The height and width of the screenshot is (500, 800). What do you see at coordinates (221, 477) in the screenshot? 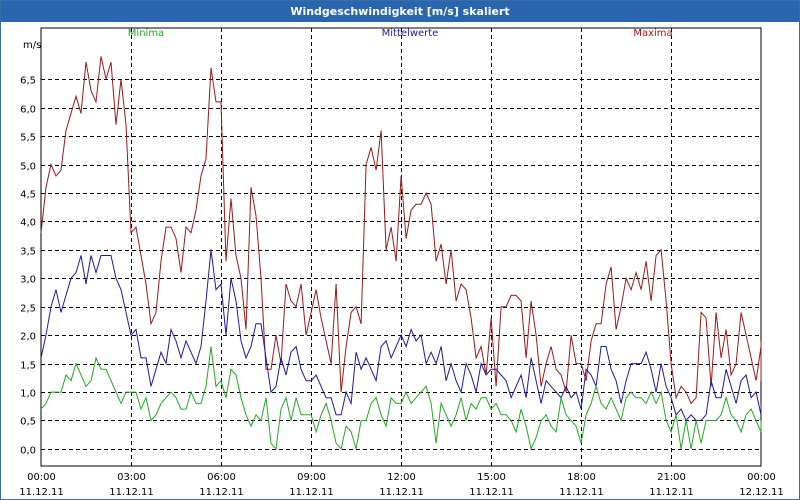
I see `x-tick-time: 06:00` at bounding box center [221, 477].